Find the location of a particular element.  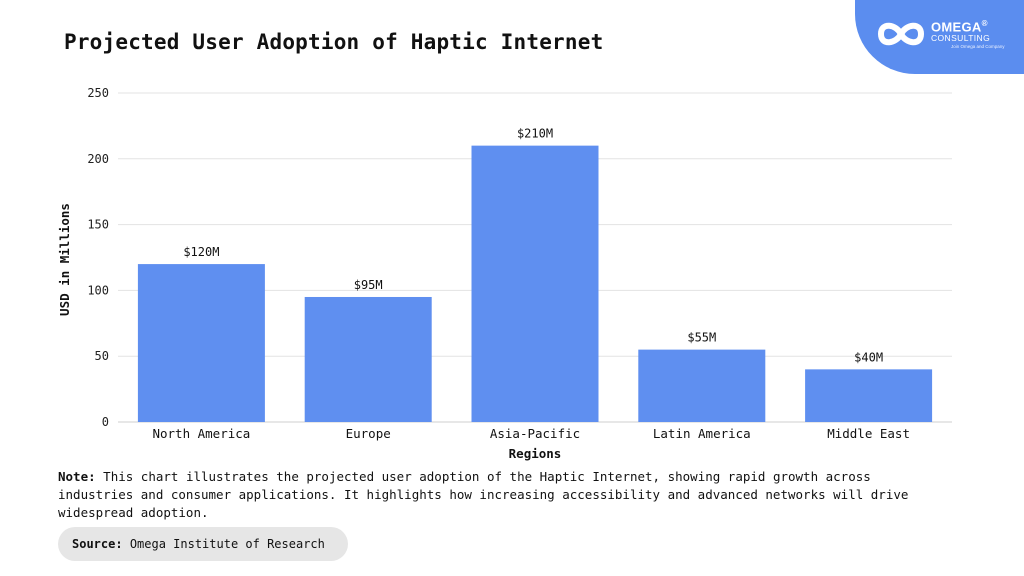

y-tick-label: 100 is located at coordinates (98, 290).